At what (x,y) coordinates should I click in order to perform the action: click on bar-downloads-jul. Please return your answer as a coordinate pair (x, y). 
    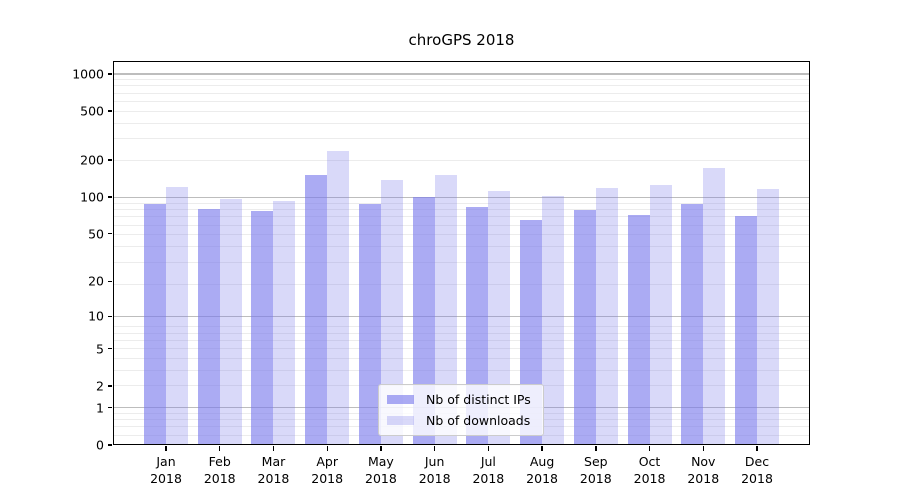
    Looking at the image, I should click on (499, 317).